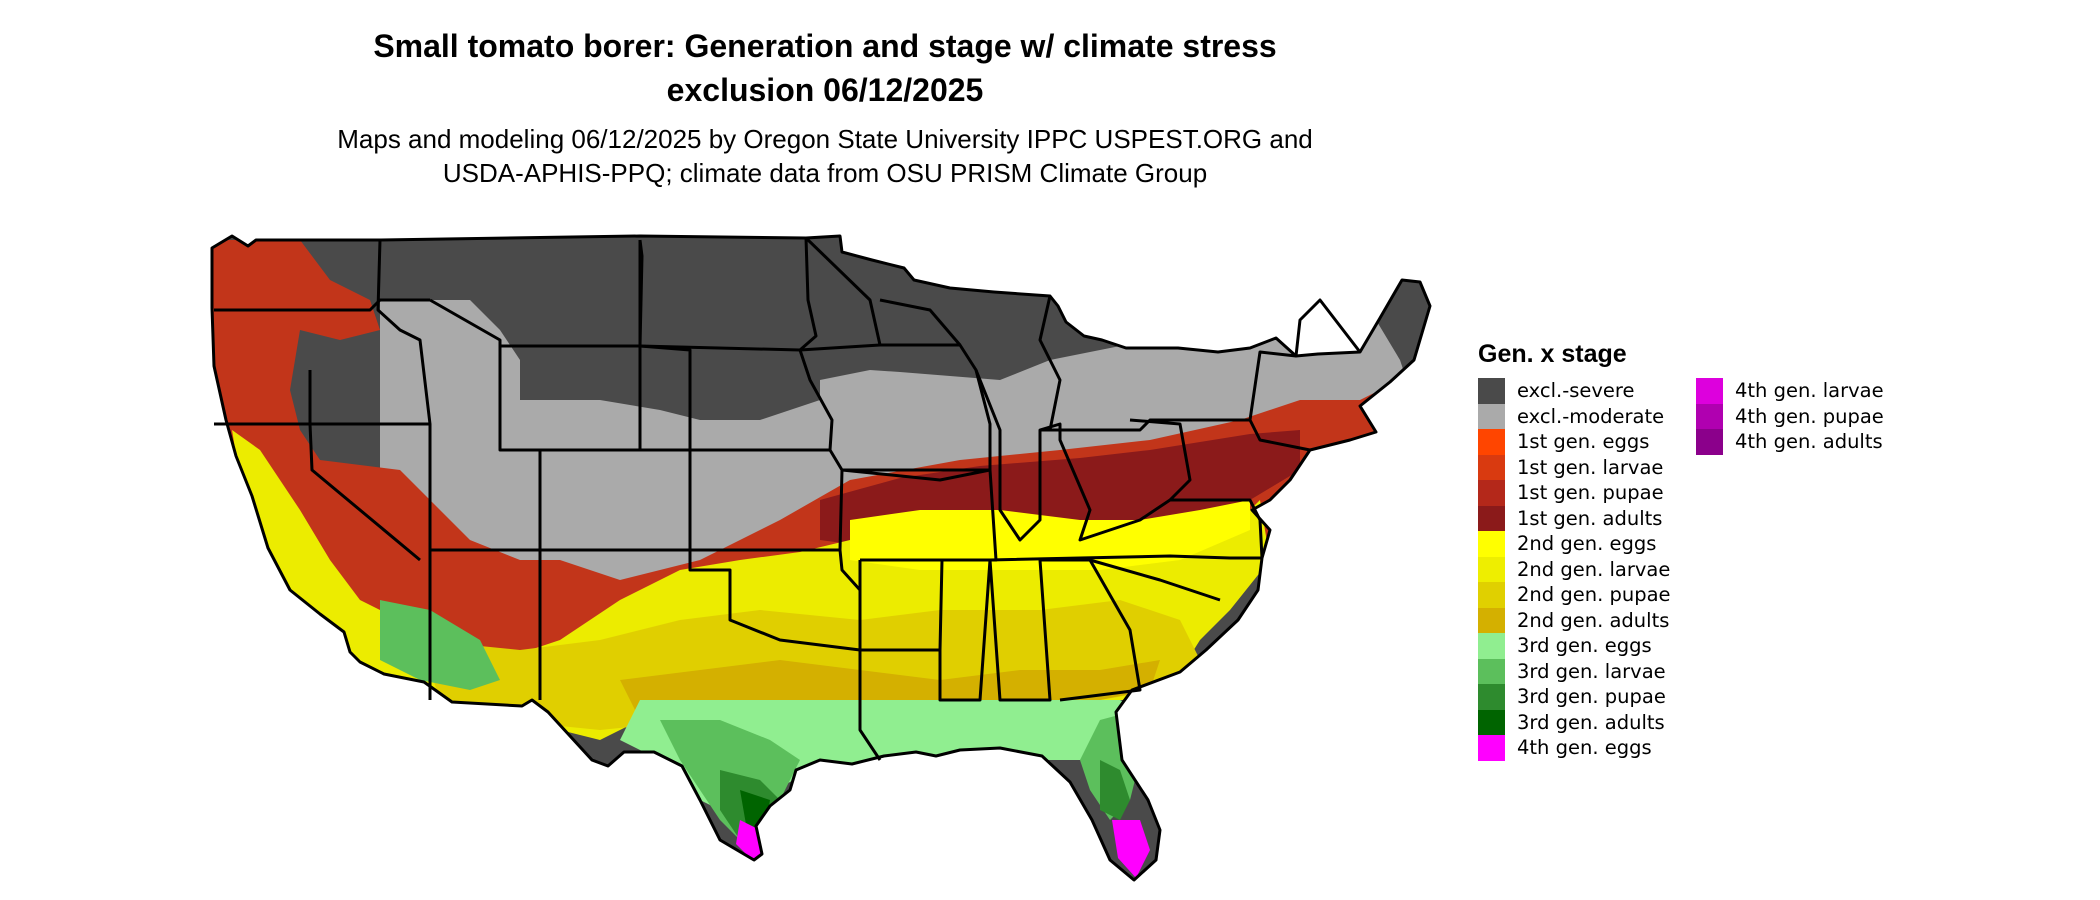 The height and width of the screenshot is (900, 2100). What do you see at coordinates (1491, 391) in the screenshot?
I see `legend-swatch-excl-severe` at bounding box center [1491, 391].